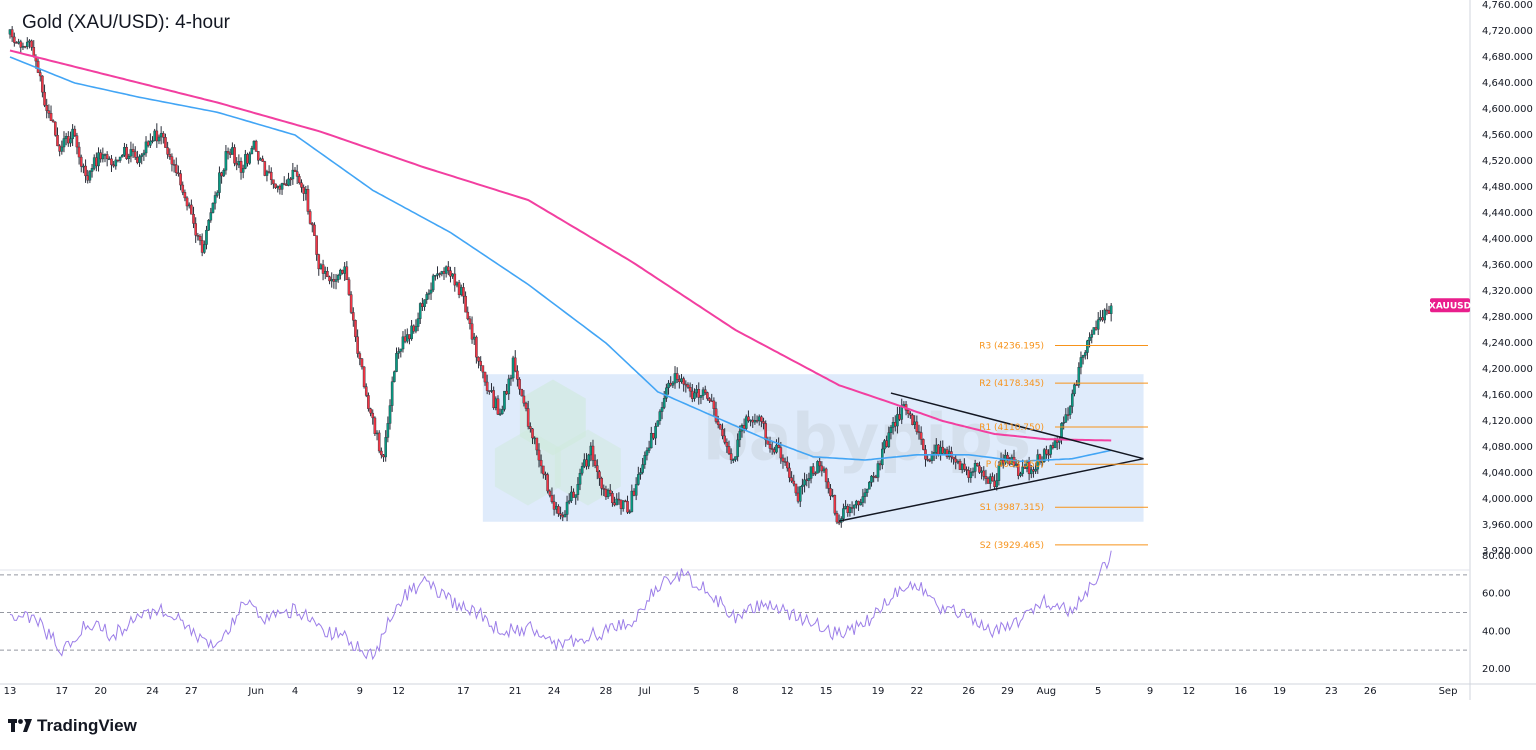 The image size is (1536, 750). What do you see at coordinates (644, 691) in the screenshot?
I see `time-tick-label: Jul` at bounding box center [644, 691].